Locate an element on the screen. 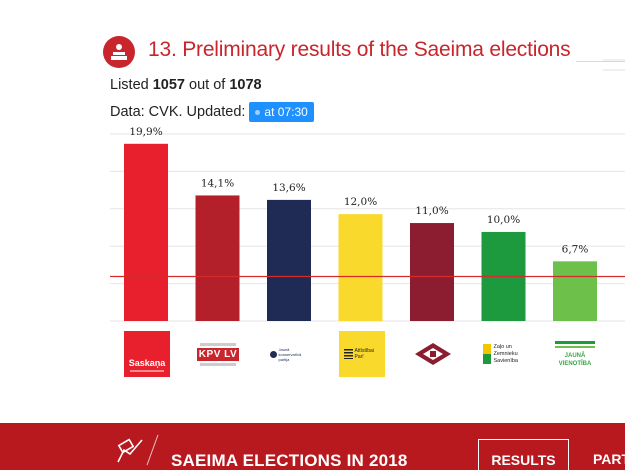 This screenshot has width=625, height=475. footer-bar: SAEIMA ELECTIONS IN 2018 RESULTS PARTIES is located at coordinates (312, 449).